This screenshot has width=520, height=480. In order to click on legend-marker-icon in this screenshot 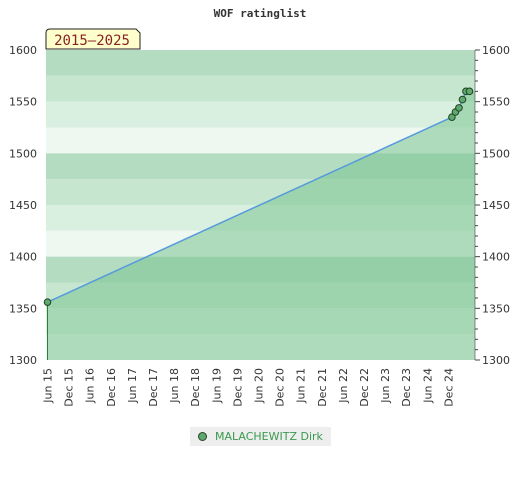, I will do `click(202, 436)`.